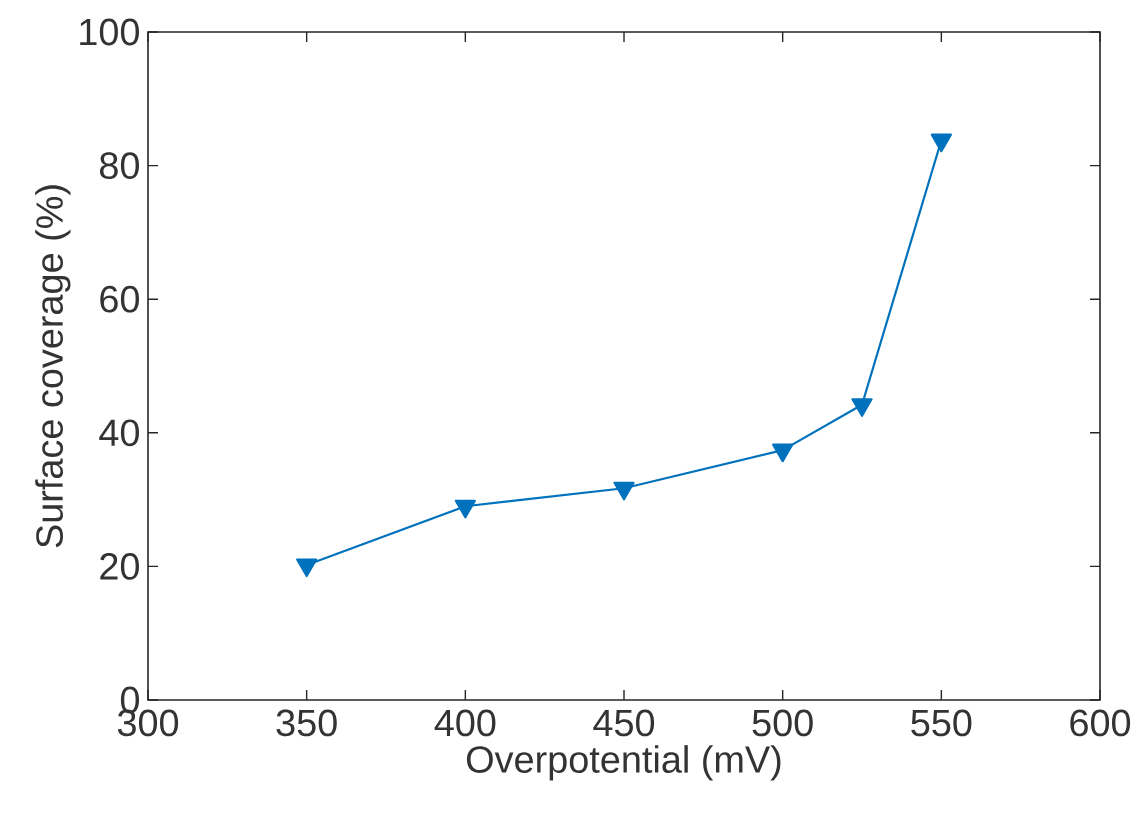  Describe the element at coordinates (941, 723) in the screenshot. I see `x-tick-label: 550` at that location.